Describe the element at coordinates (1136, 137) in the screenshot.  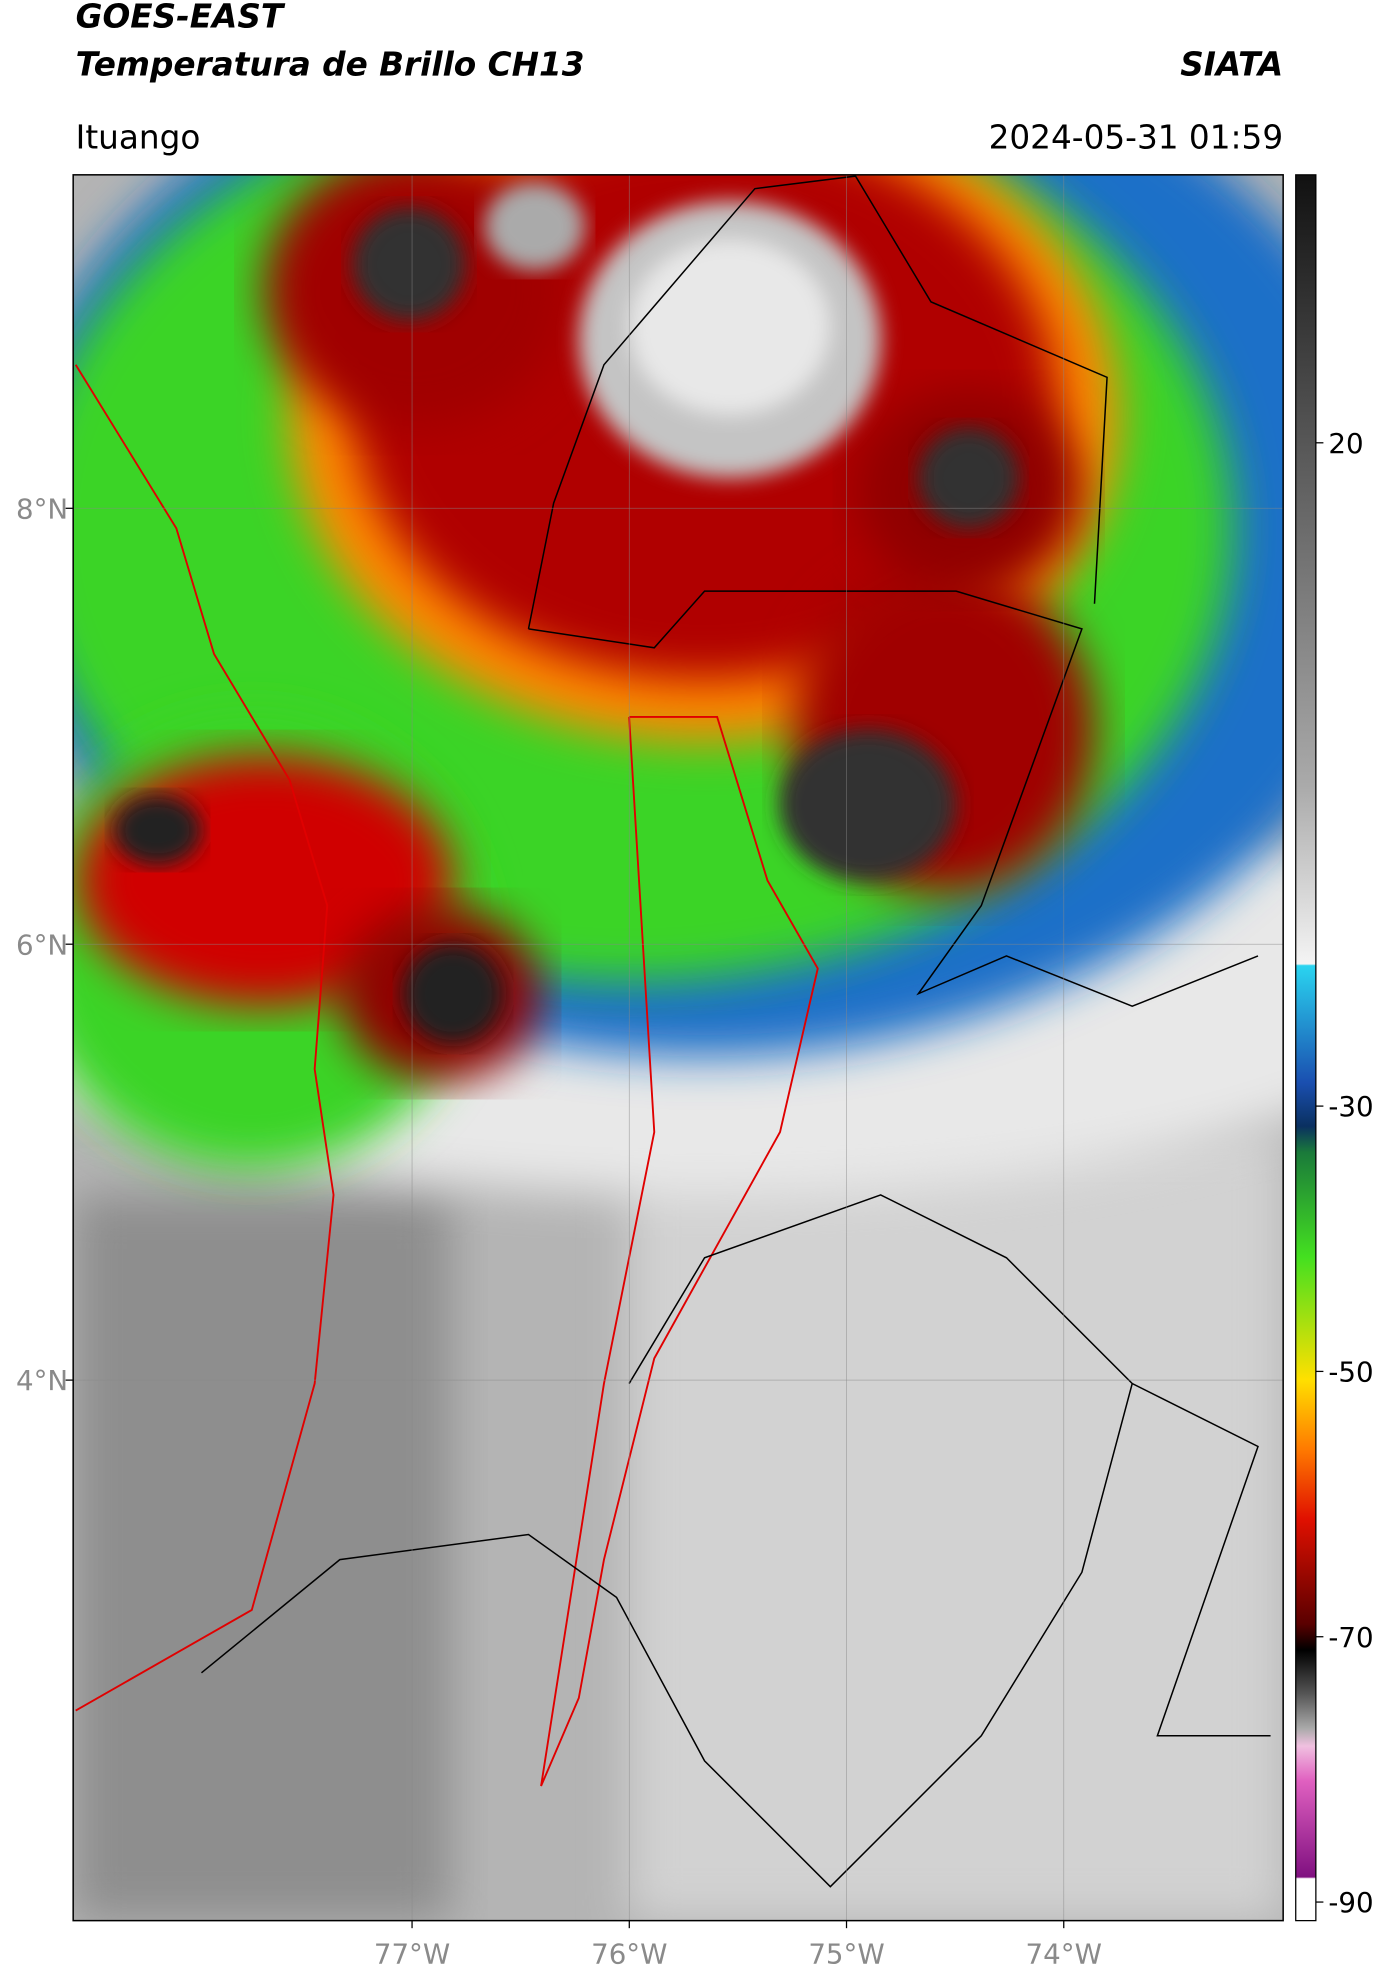
I see `datetime: 2024-05-31 01:59` at that location.